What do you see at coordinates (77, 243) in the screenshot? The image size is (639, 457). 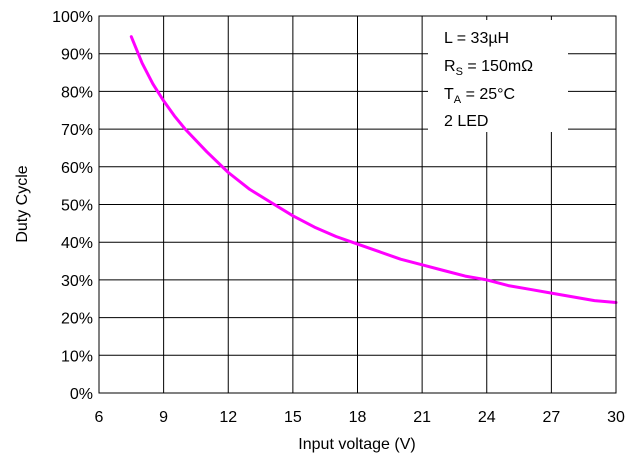 I see `y-tick-label: 40%` at bounding box center [77, 243].